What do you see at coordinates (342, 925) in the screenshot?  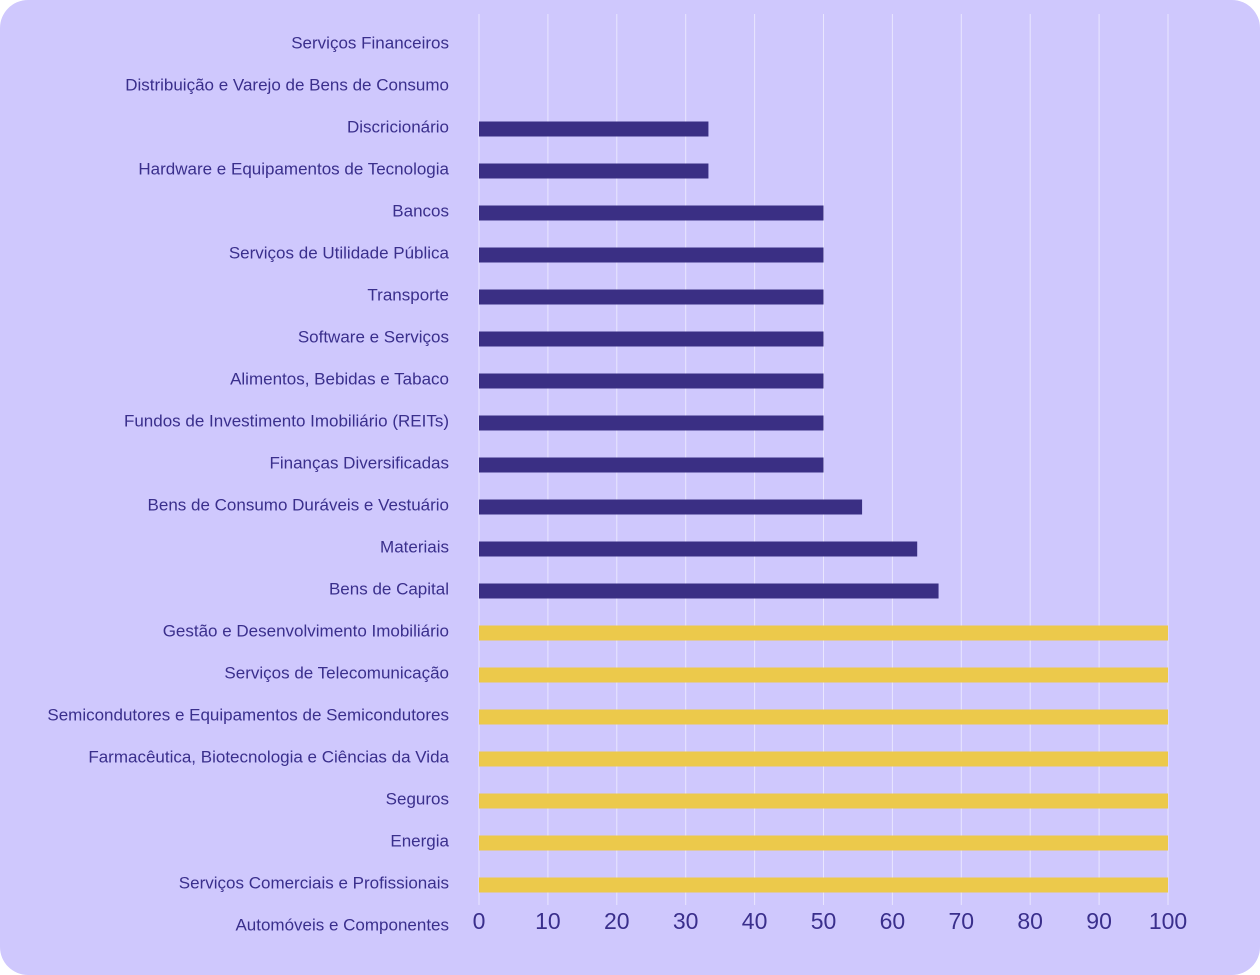 I see `category-label: Automóveis e Componentes` at bounding box center [342, 925].